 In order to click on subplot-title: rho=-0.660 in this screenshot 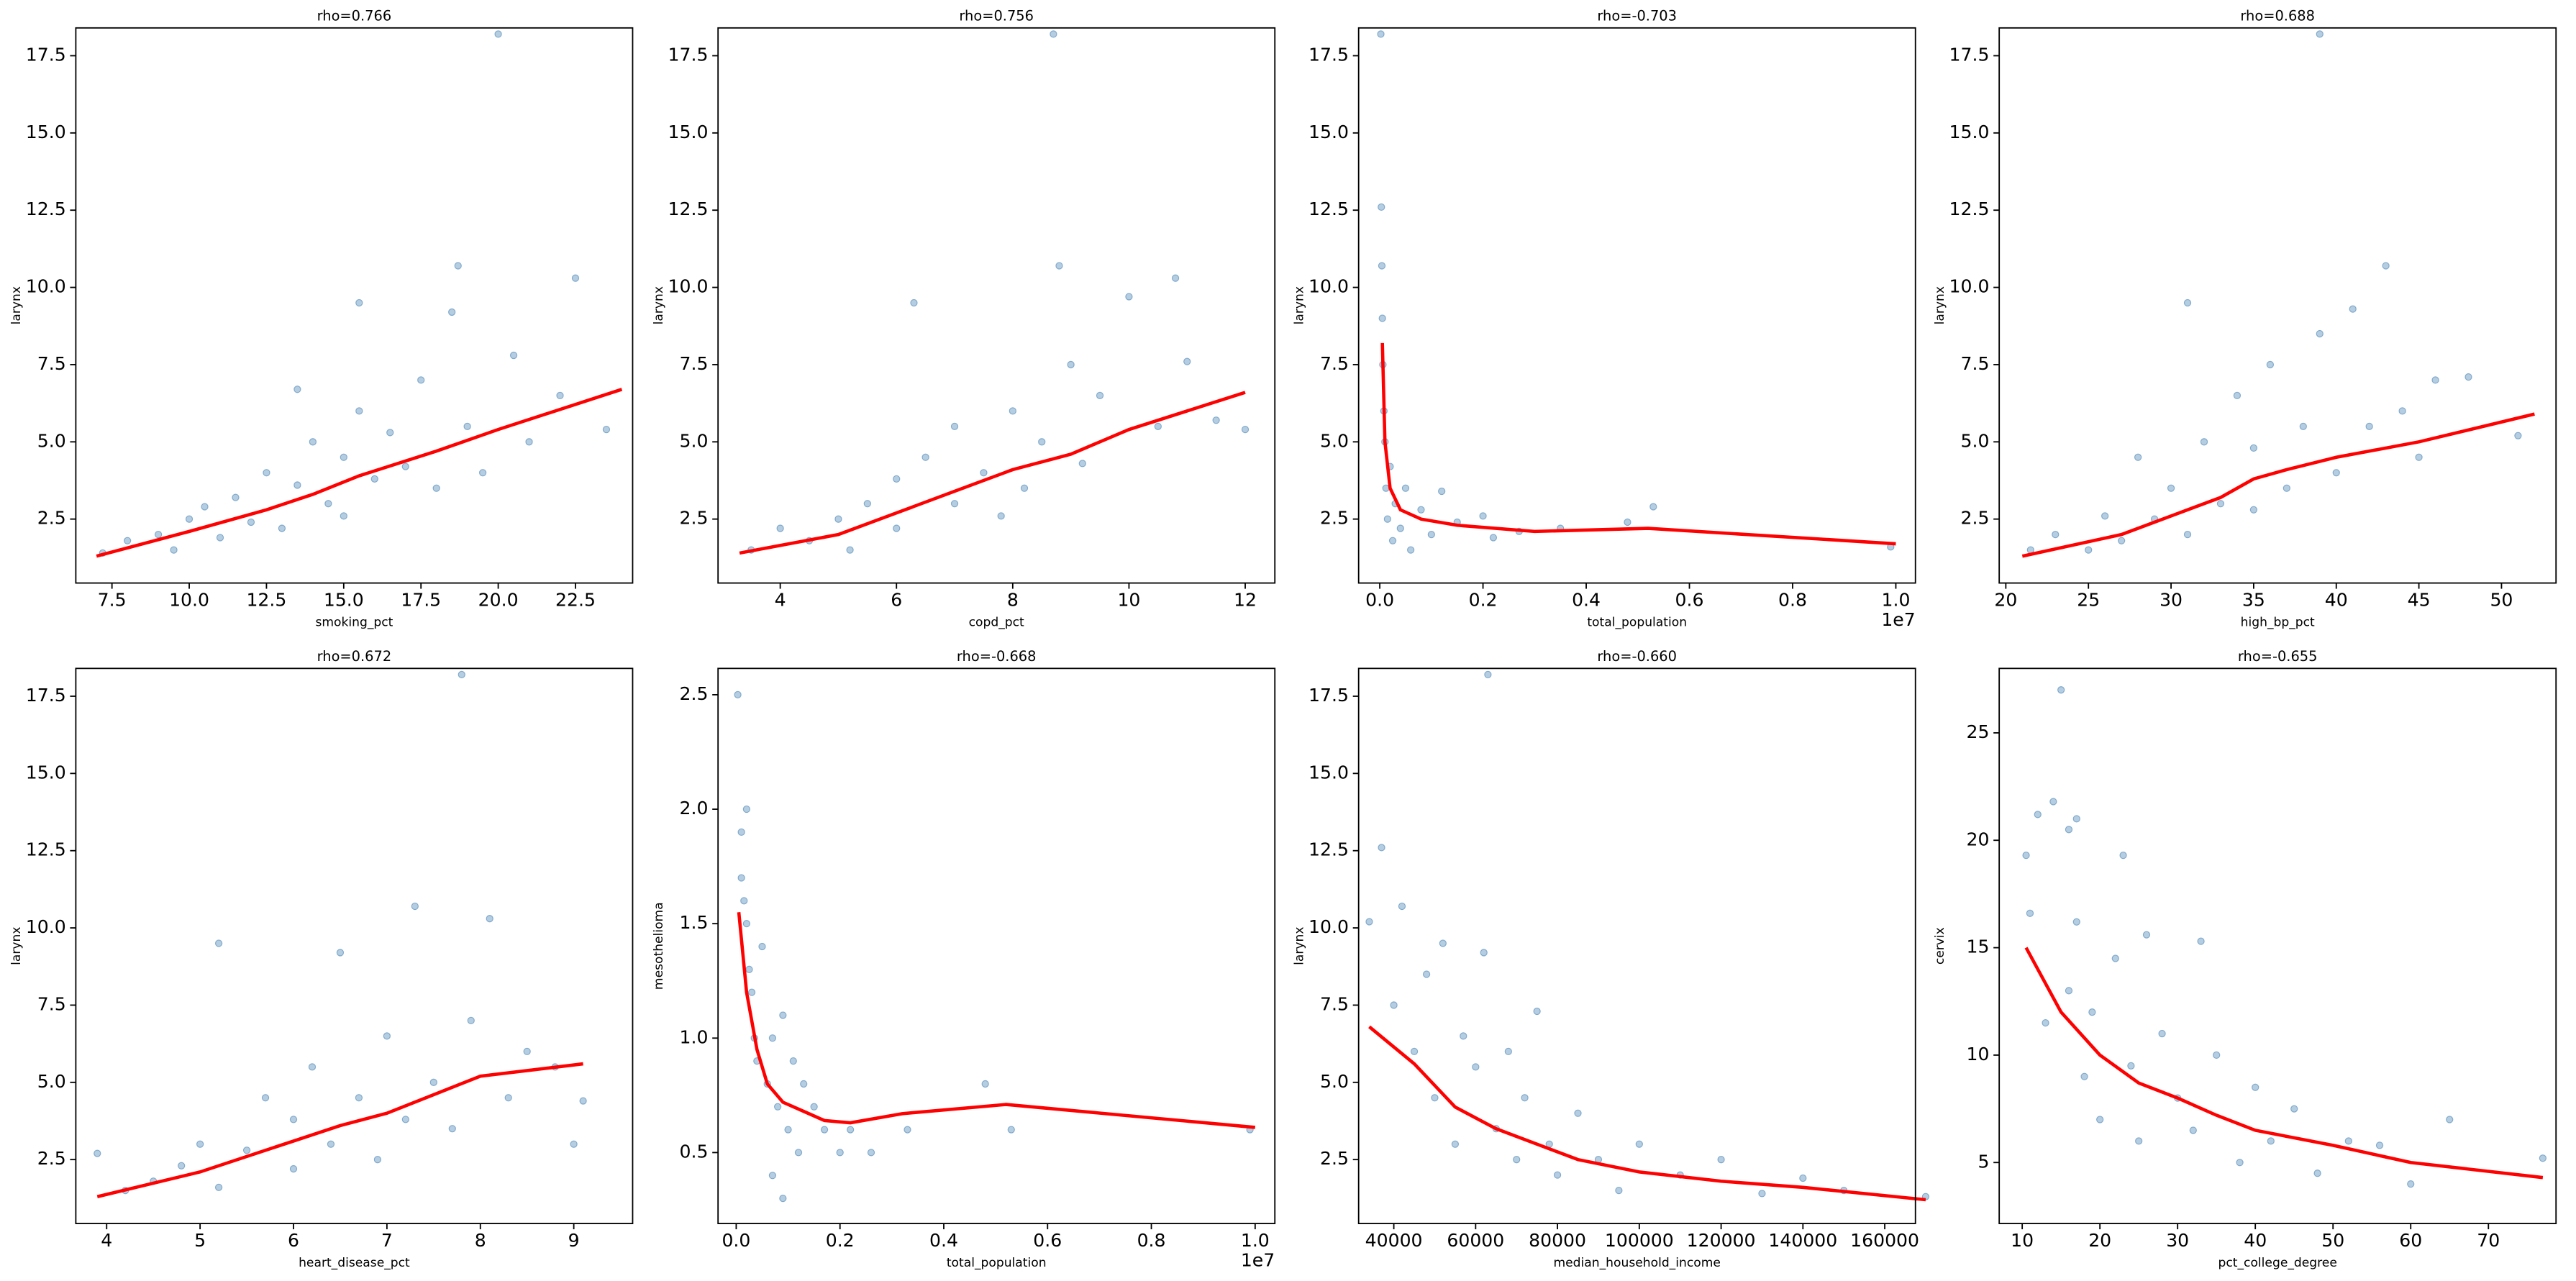, I will do `click(1637, 656)`.